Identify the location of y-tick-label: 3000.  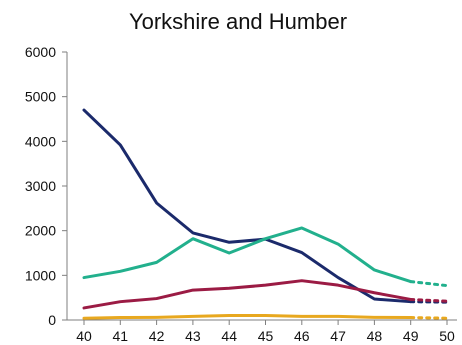
(40, 186).